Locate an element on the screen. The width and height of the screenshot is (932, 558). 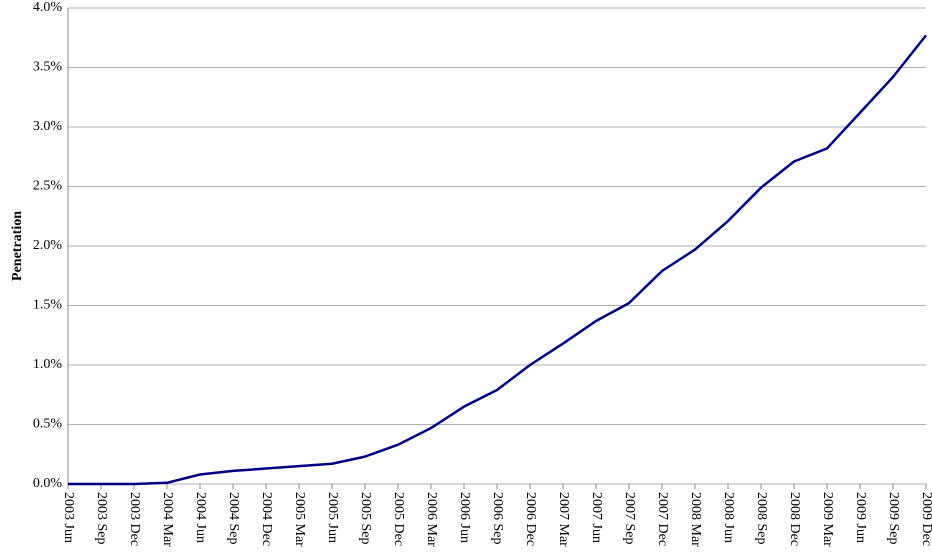
x-tick-label: 2008 Mar is located at coordinates (695, 519).